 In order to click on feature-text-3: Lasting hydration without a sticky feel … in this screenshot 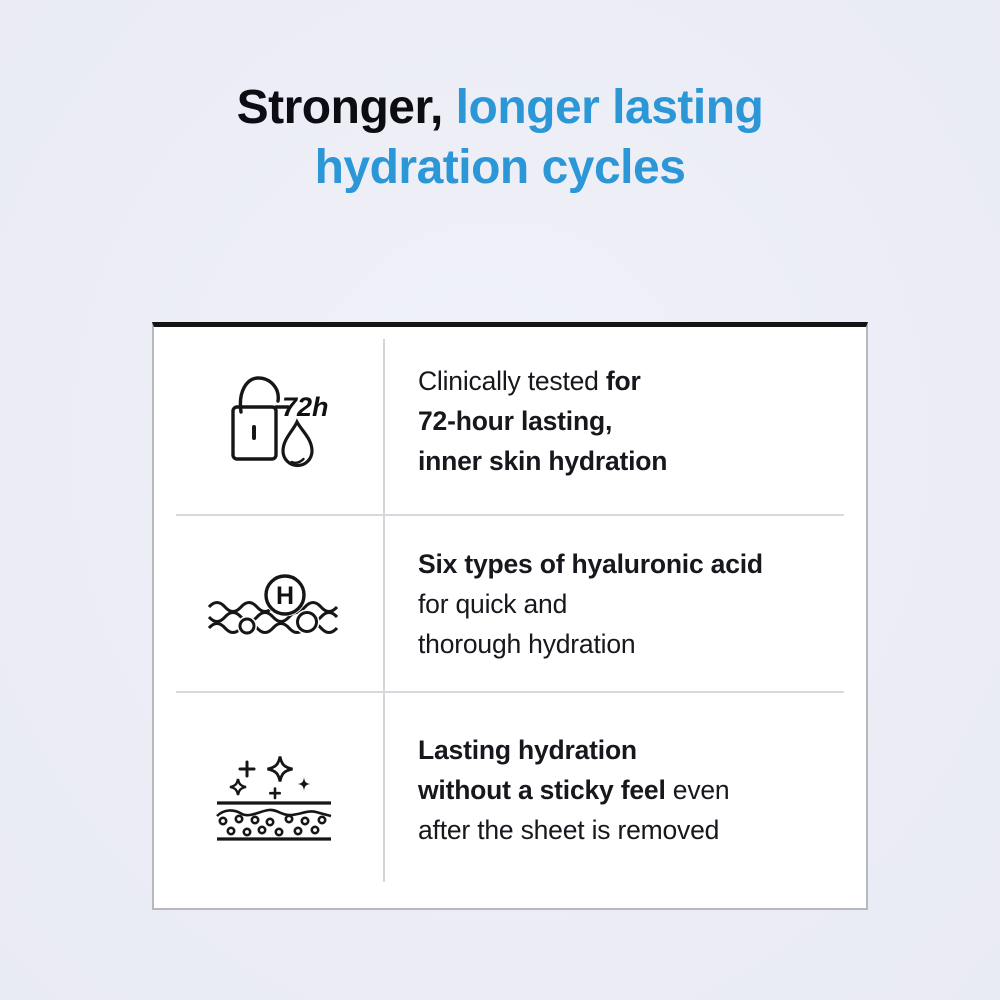, I will do `click(624, 799)`.